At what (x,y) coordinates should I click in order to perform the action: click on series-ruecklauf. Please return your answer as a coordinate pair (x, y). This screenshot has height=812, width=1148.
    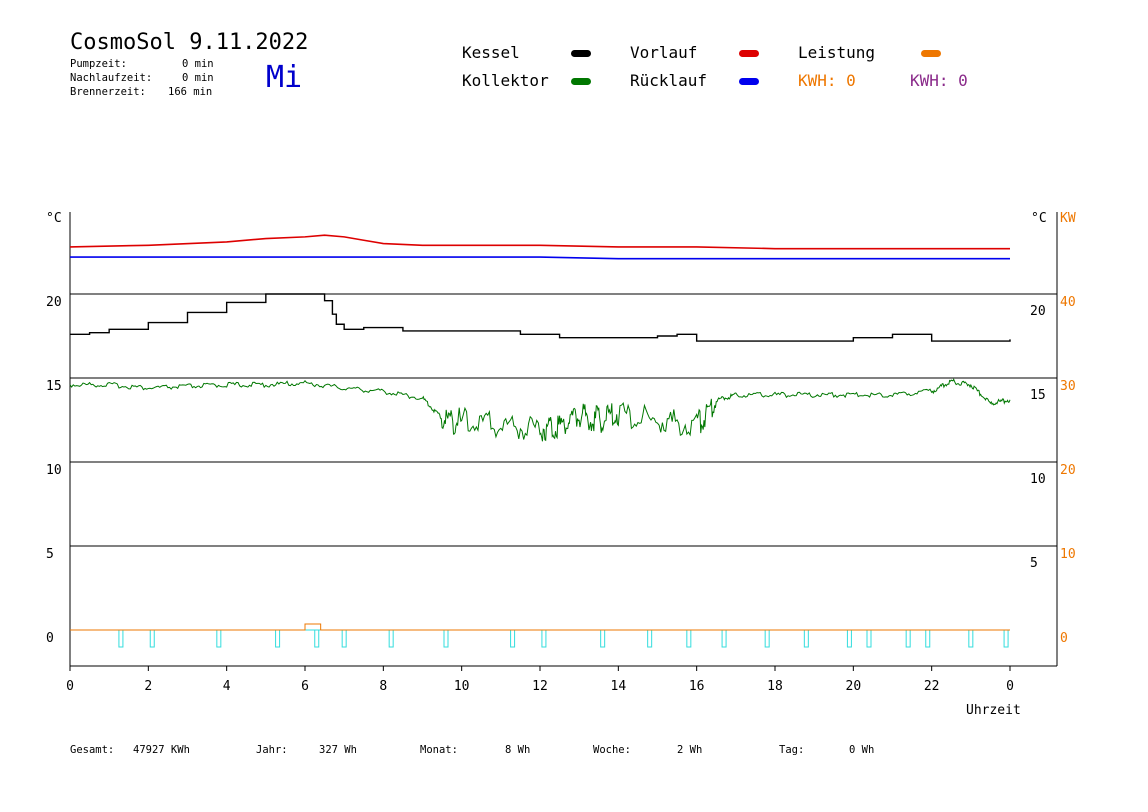
    Looking at the image, I should click on (540, 258).